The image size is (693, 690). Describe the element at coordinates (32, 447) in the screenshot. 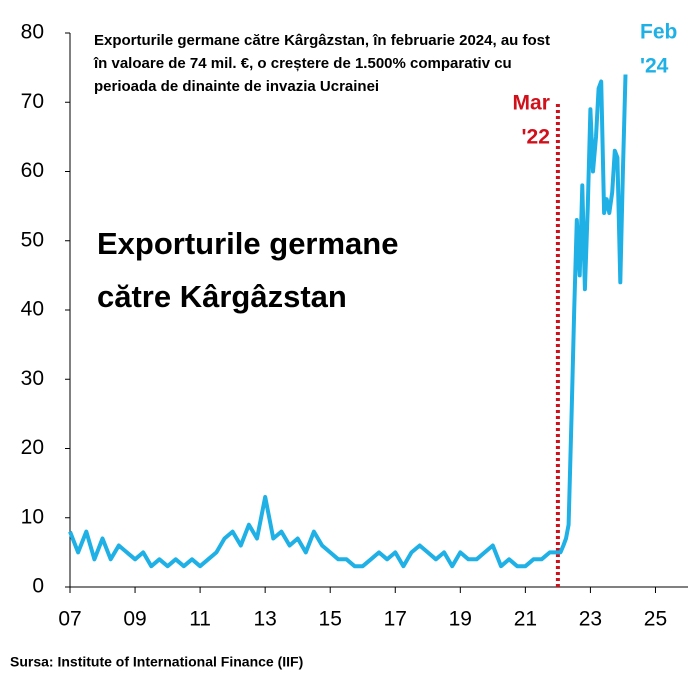

I see `y-tick-label: 20` at that location.